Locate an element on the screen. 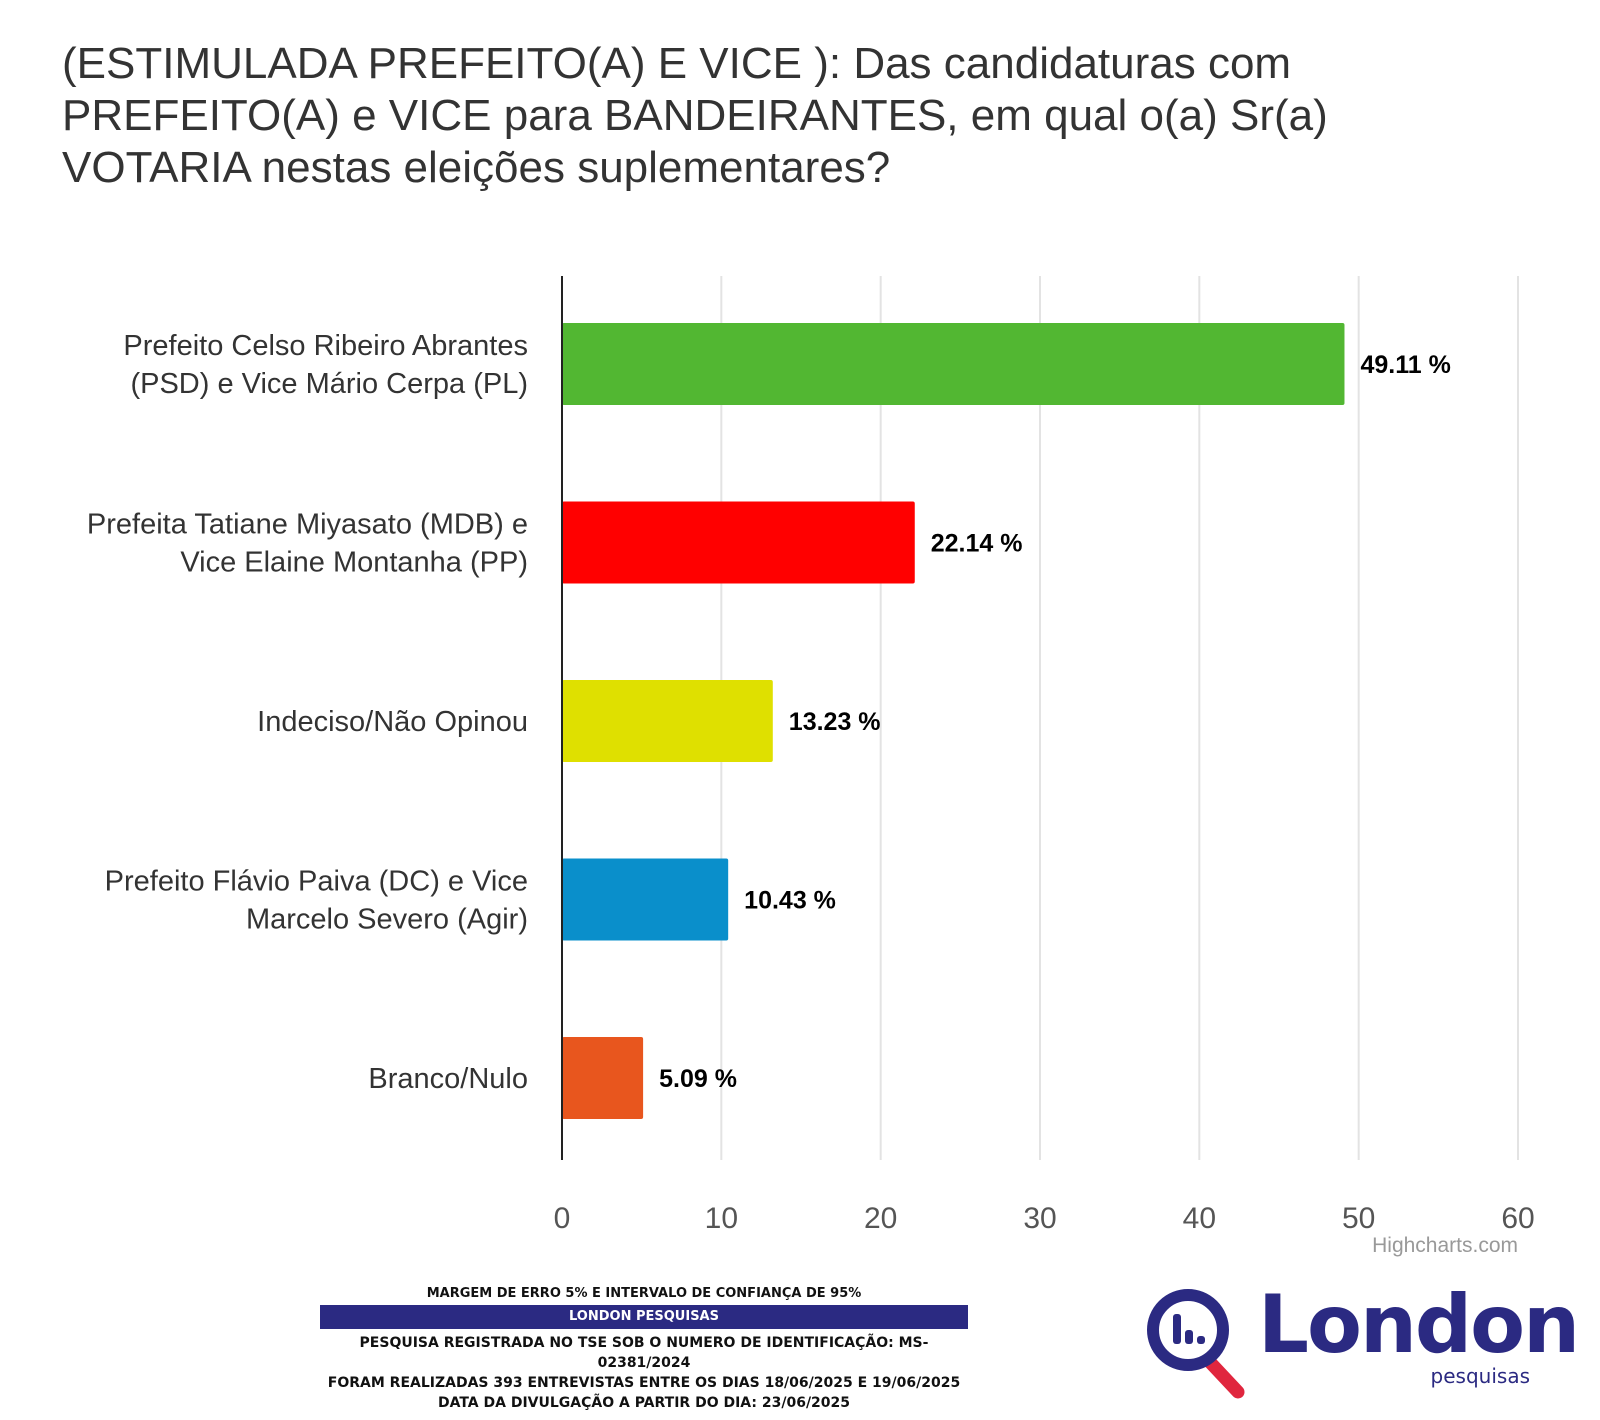 The width and height of the screenshot is (1600, 1420). logo-wordmark: London is located at coordinates (1419, 1324).